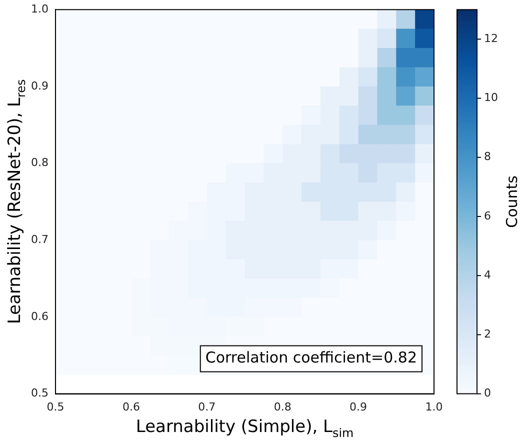 The height and width of the screenshot is (443, 521). I want to click on color-bar-label: 0, so click(487, 393).